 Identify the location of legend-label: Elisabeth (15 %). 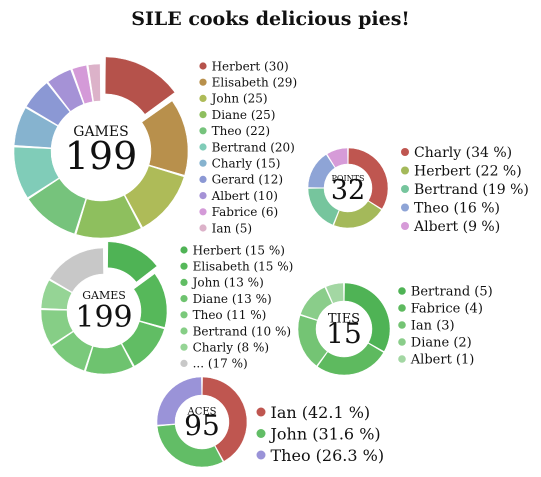
(243, 267).